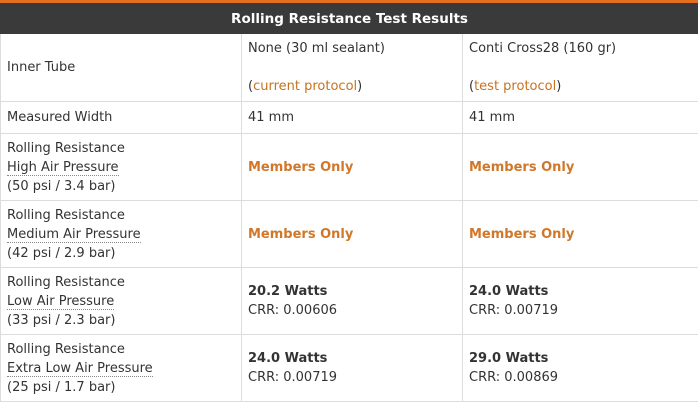 This screenshot has height=402, width=698. What do you see at coordinates (349, 19) in the screenshot?
I see `table-title: Rolling Resistance Test Results` at bounding box center [349, 19].